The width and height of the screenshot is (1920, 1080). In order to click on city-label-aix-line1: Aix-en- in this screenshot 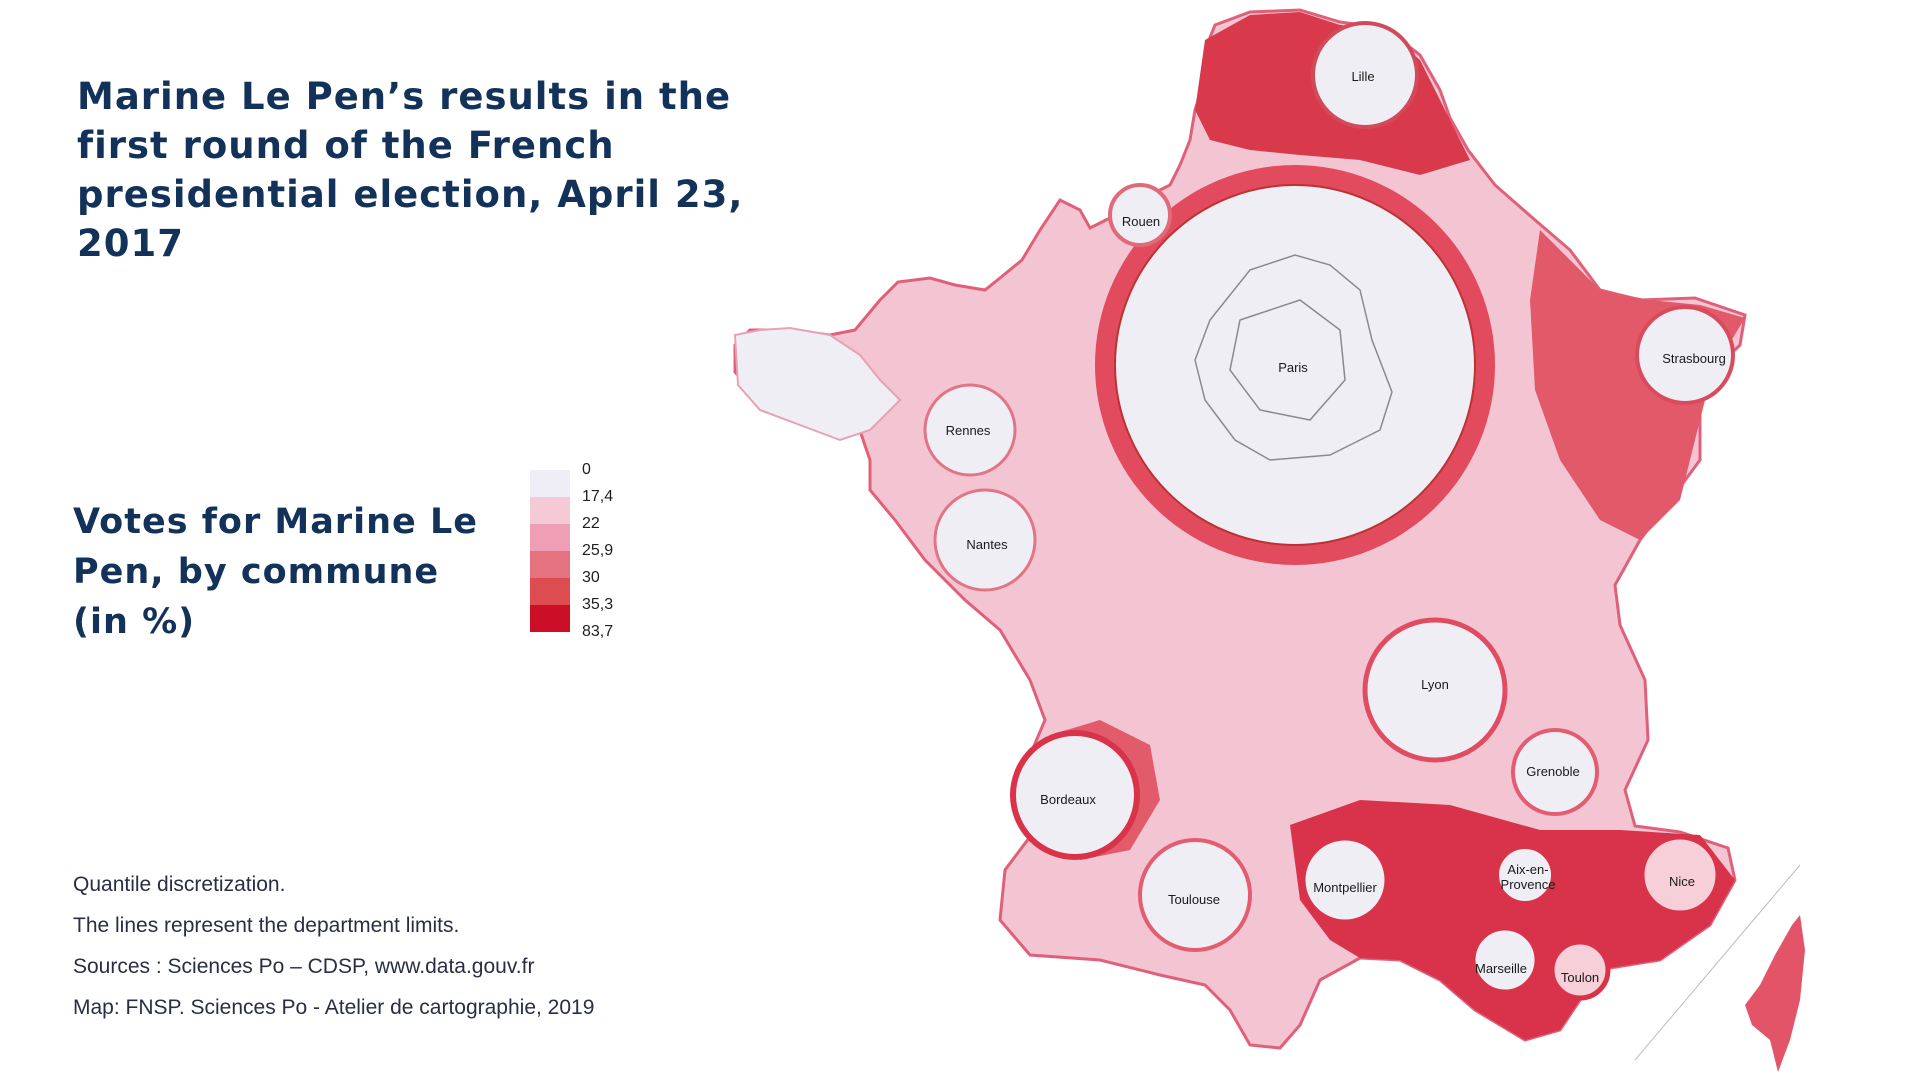, I will do `click(1527, 869)`.